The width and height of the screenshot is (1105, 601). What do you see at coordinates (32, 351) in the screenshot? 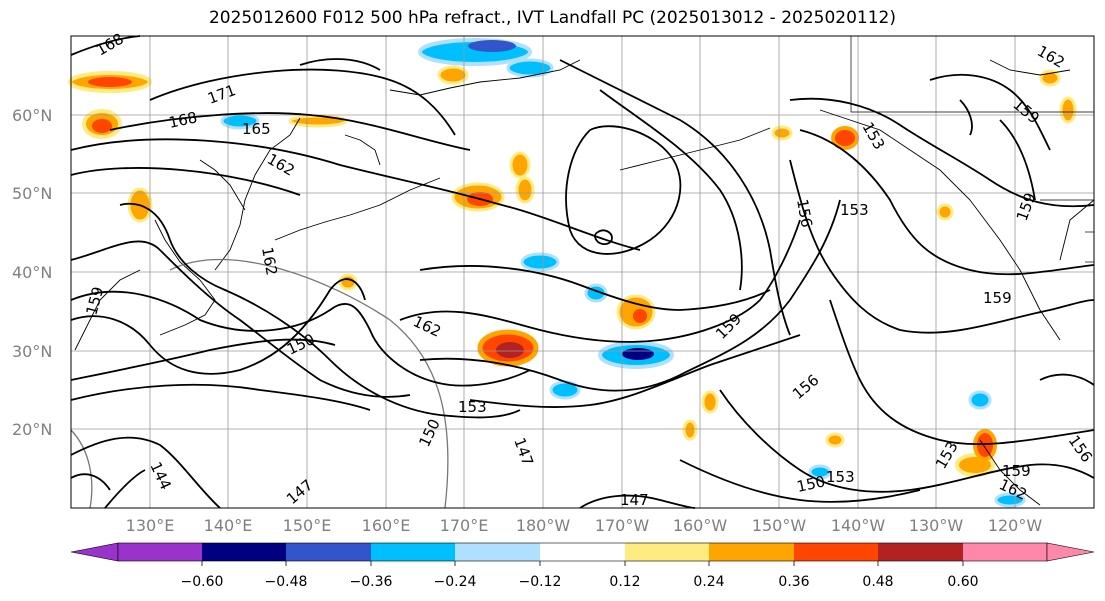
I see `lat-label-30n: 30°N` at bounding box center [32, 351].